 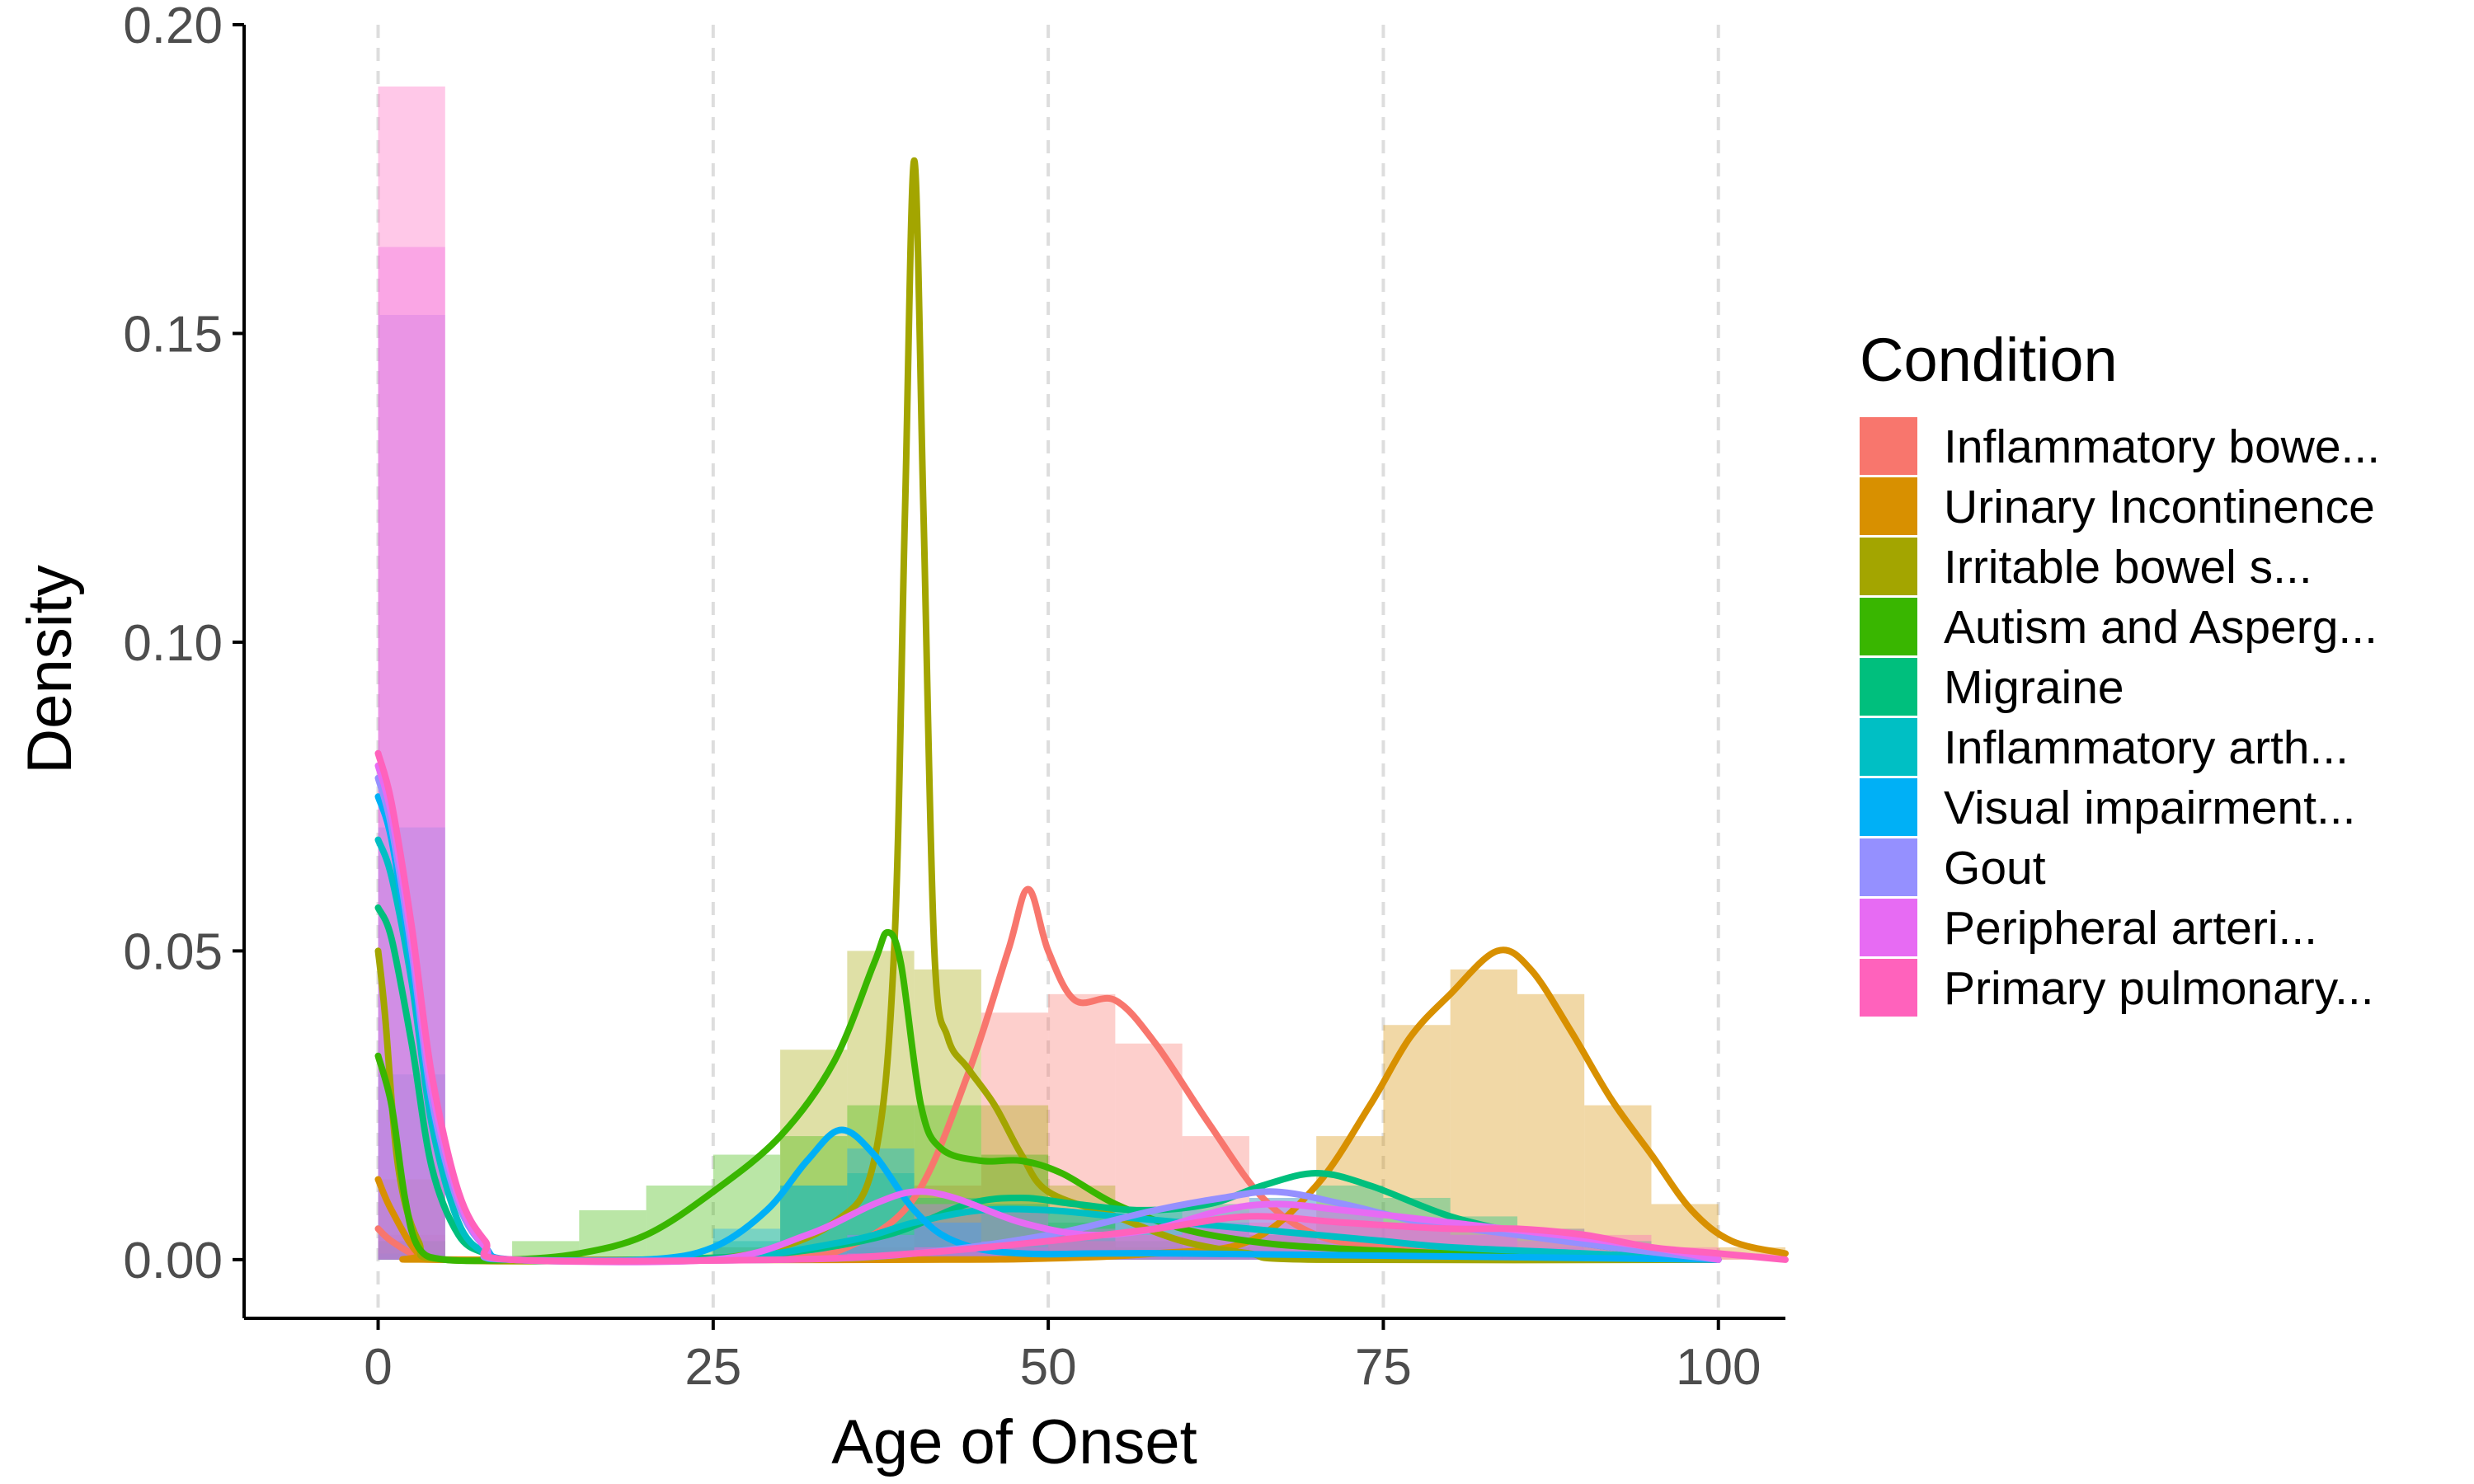 I want to click on density-curve, so click(x=1048, y=1096).